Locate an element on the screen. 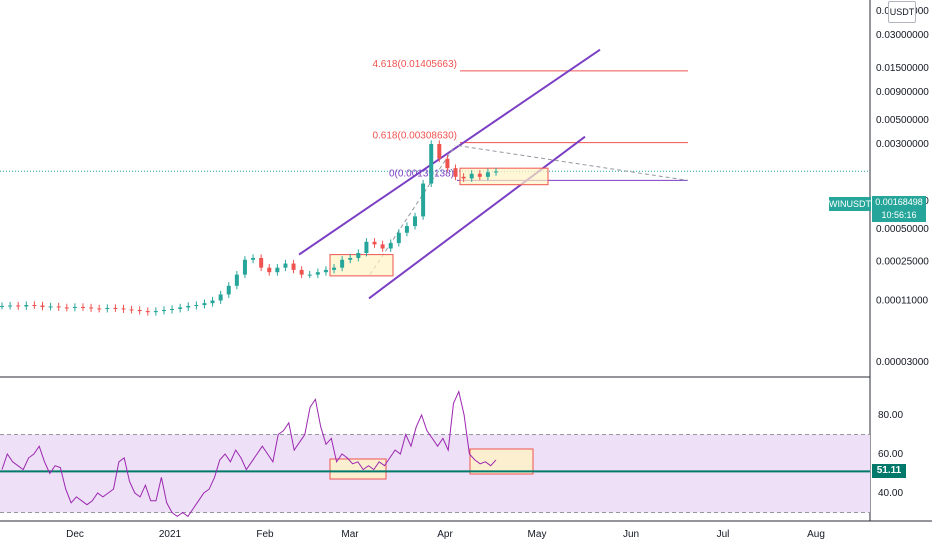  rsi-band is located at coordinates (435, 473).